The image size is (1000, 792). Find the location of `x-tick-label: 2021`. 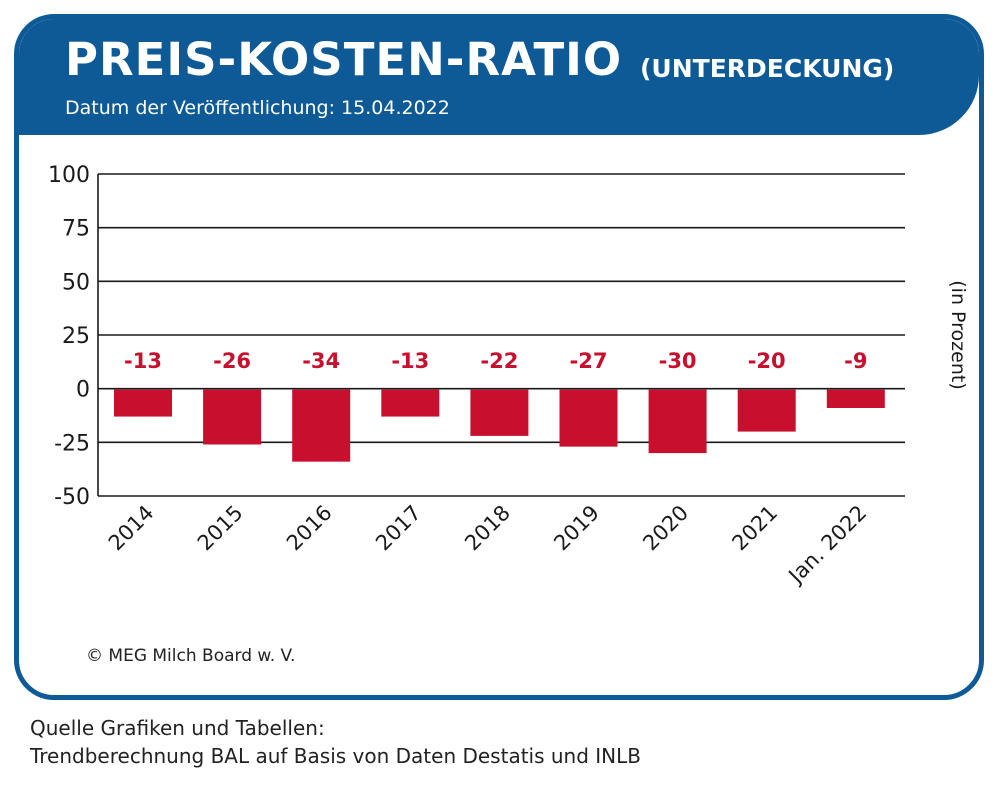

x-tick-label: 2021 is located at coordinates (754, 528).